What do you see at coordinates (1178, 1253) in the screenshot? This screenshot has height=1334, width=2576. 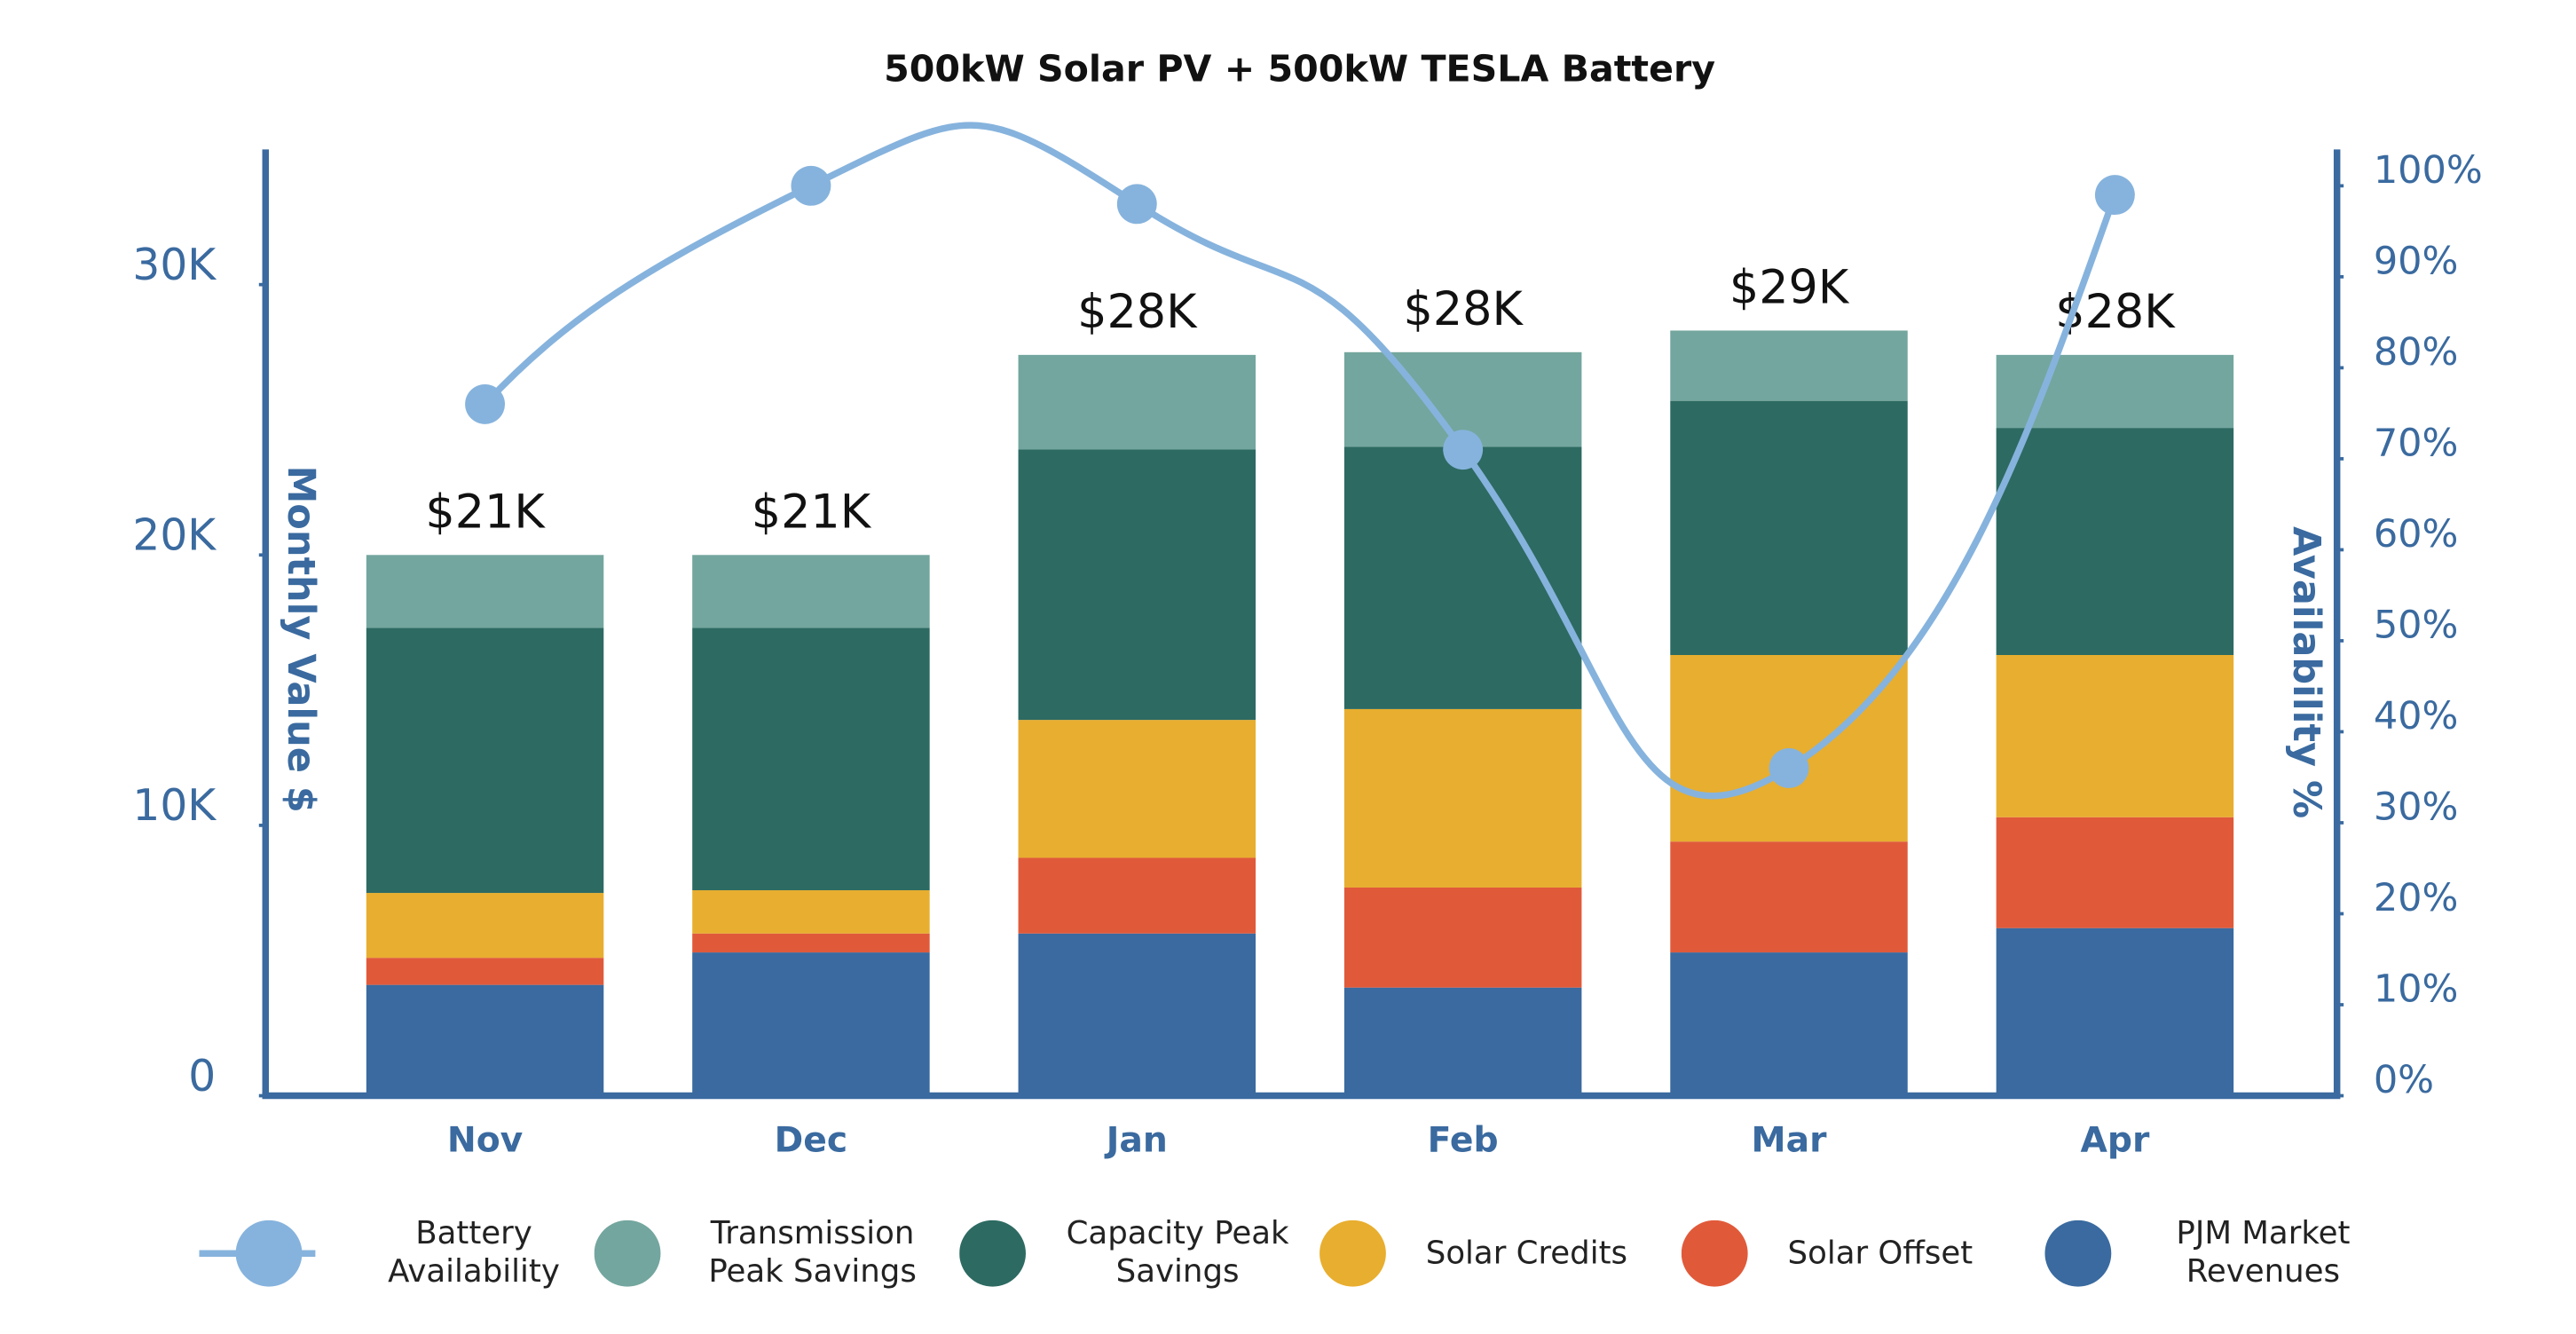 I see `legend-label: Capacity Peak Savings` at bounding box center [1178, 1253].